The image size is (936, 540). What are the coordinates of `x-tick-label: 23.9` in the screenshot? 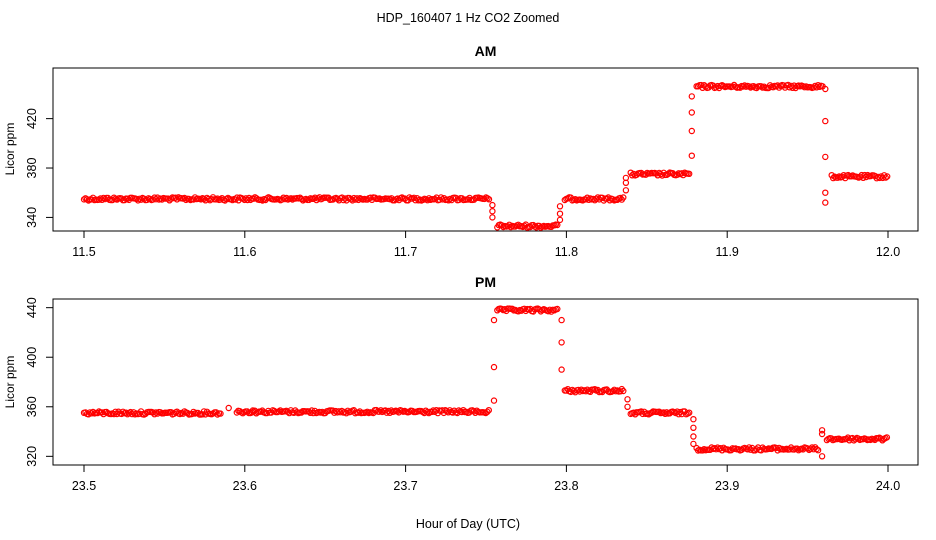 It's located at (727, 486).